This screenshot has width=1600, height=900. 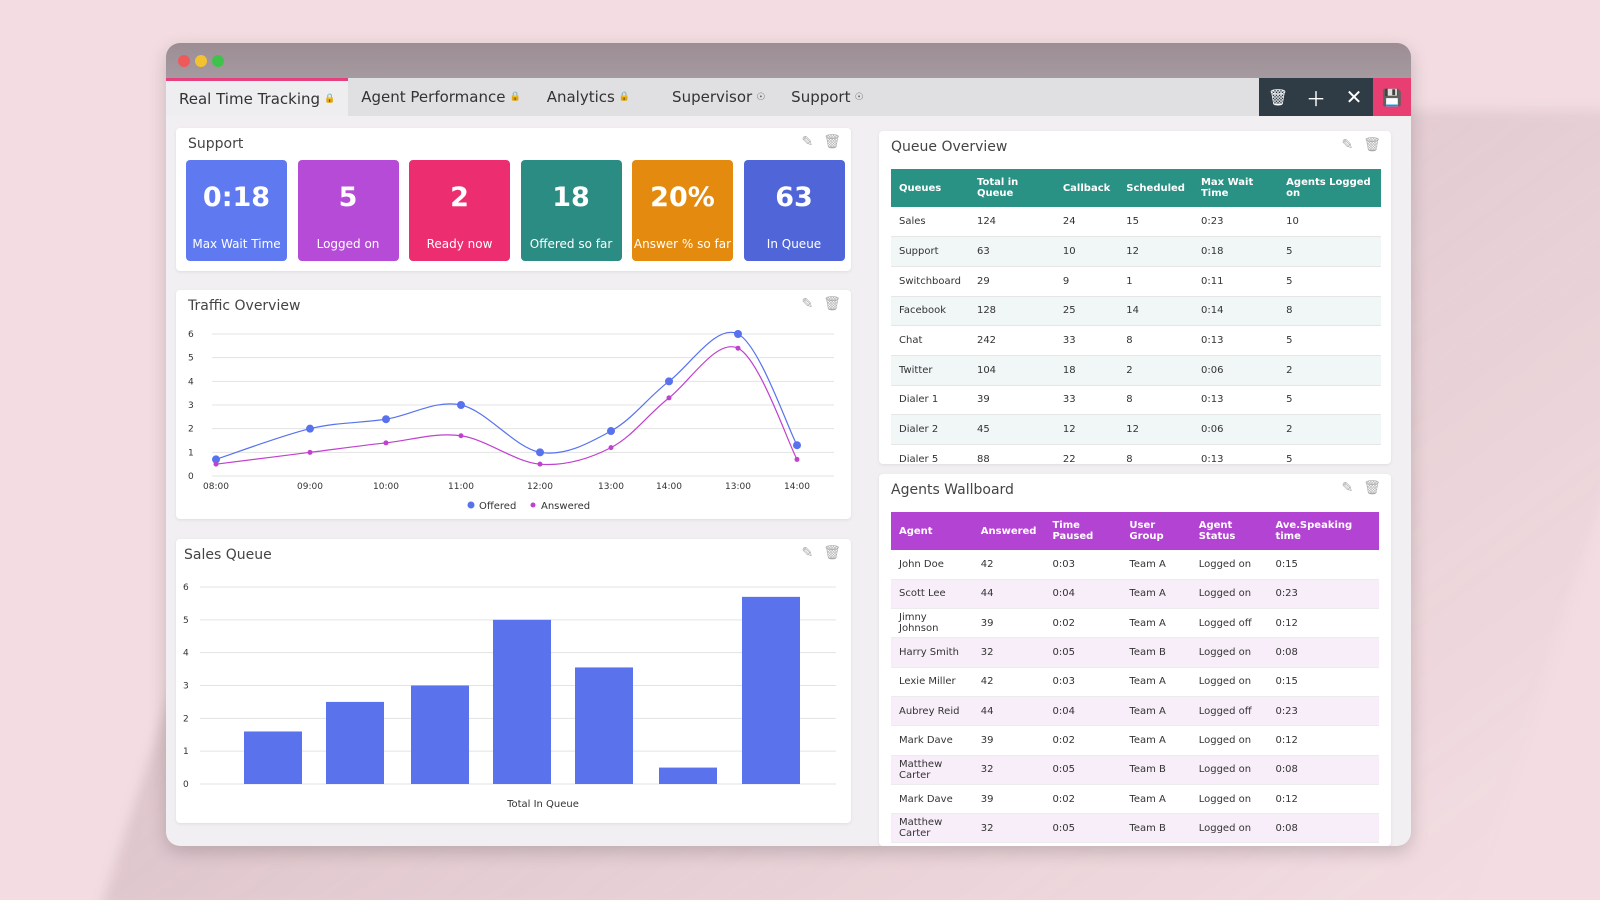 What do you see at coordinates (1011, 429) in the screenshot?
I see `table-cell: 45` at bounding box center [1011, 429].